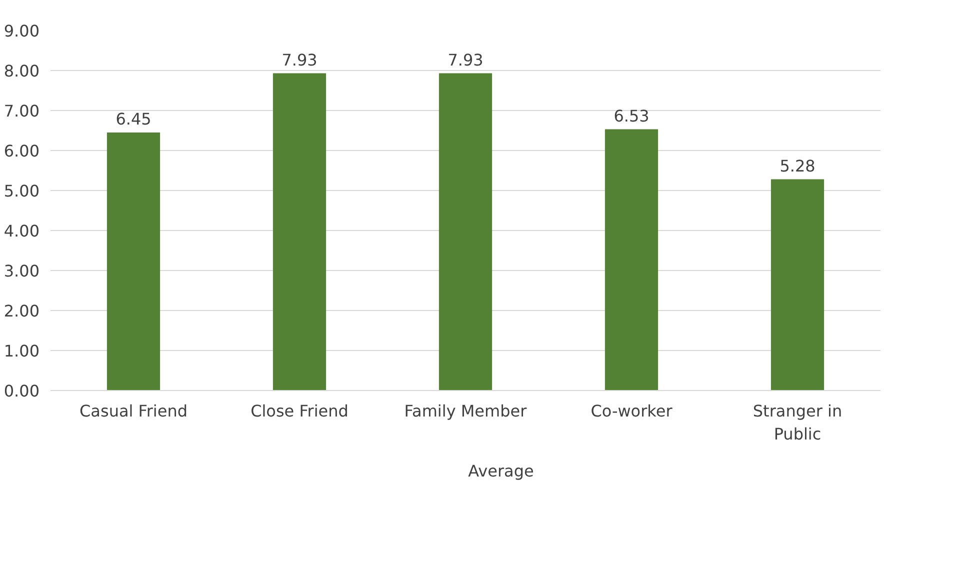  I want to click on text: Average, so click(501, 471).